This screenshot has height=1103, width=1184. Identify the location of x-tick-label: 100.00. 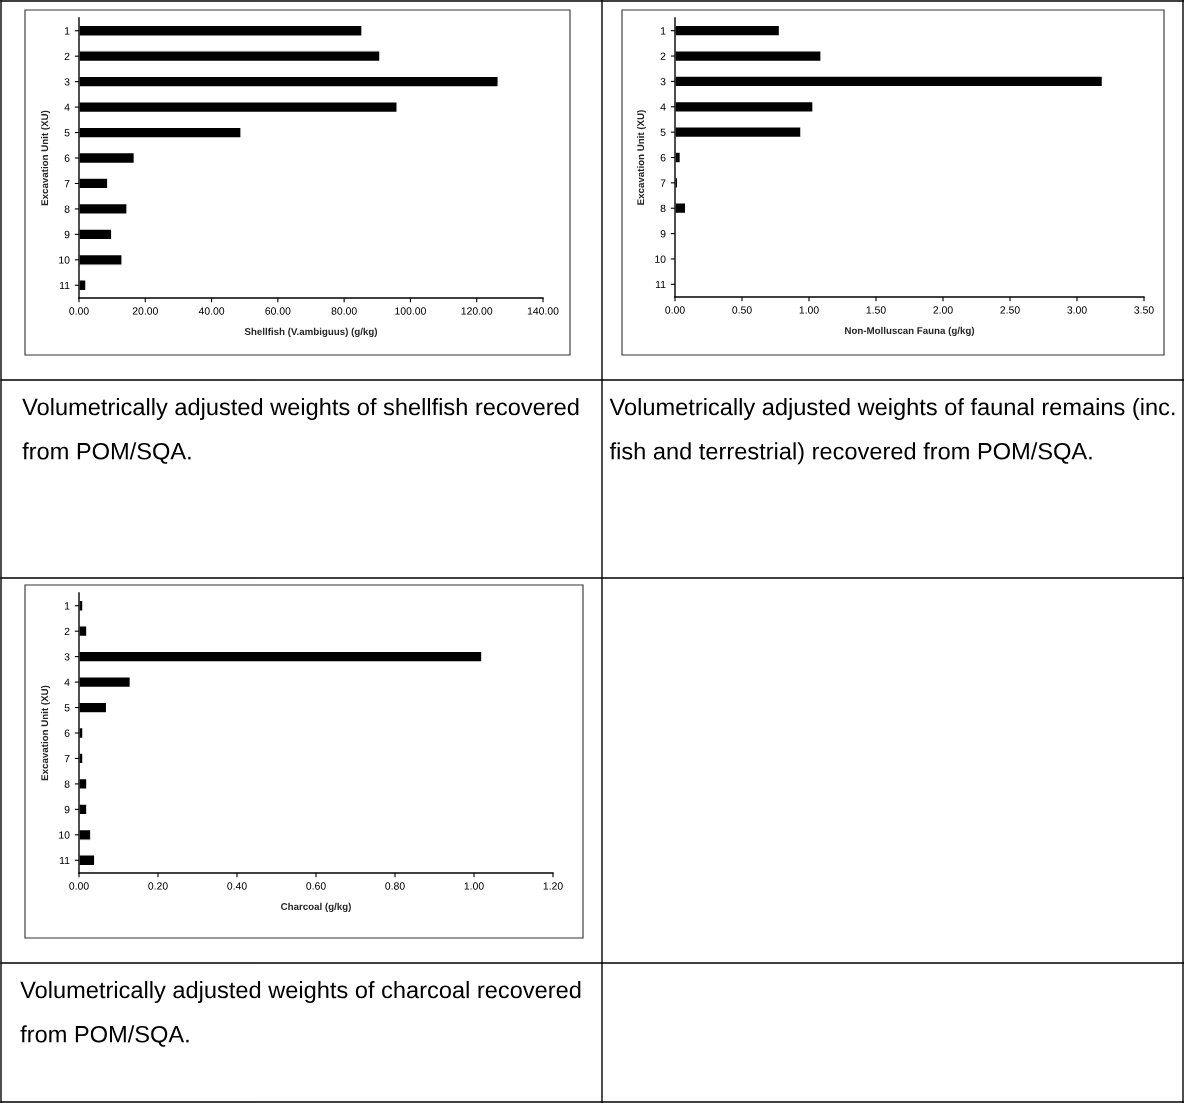
(410, 311).